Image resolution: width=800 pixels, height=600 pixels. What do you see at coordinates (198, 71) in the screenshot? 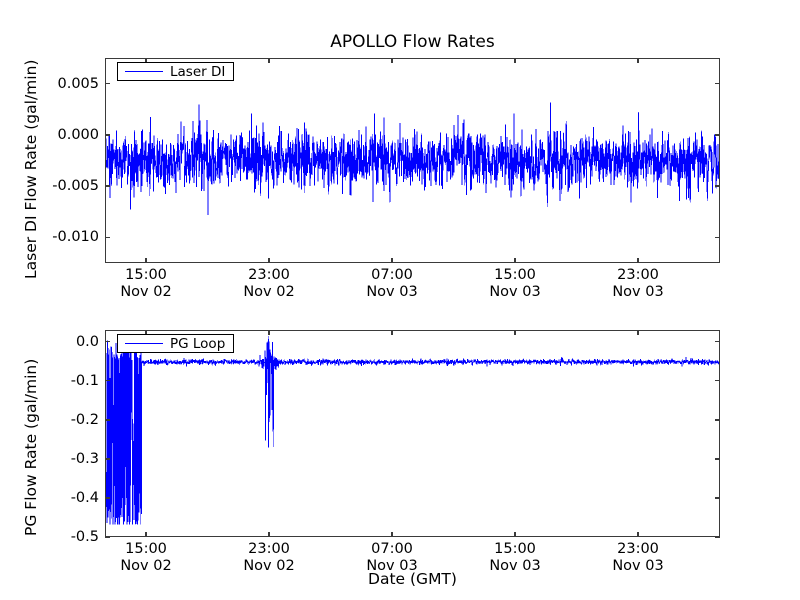
I see `legend-label-laser-di: Laser DI` at bounding box center [198, 71].